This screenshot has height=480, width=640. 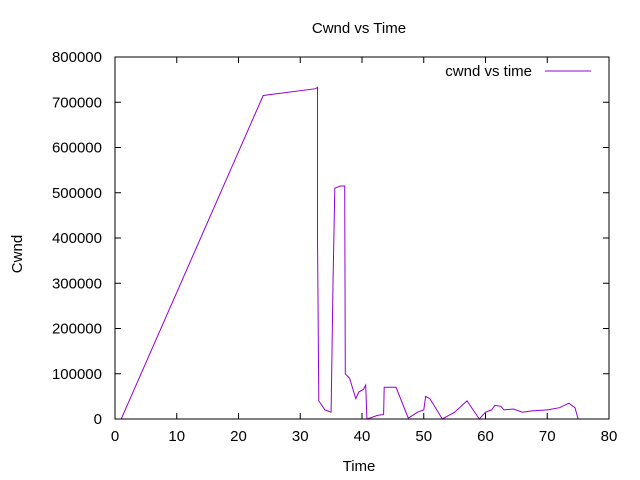 What do you see at coordinates (77, 238) in the screenshot?
I see `y-tick-label: 400000` at bounding box center [77, 238].